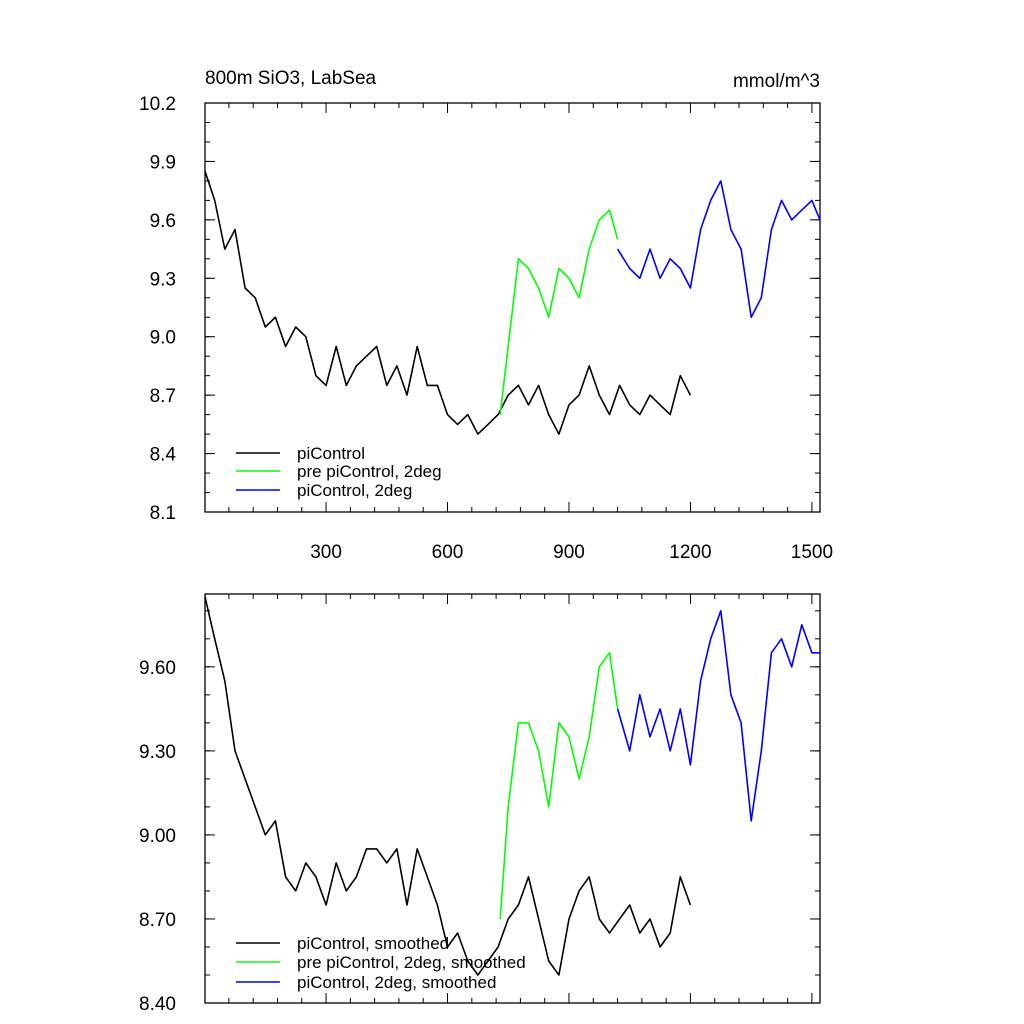  Describe the element at coordinates (373, 943) in the screenshot. I see `legend-label: piControl, smoothed` at that location.